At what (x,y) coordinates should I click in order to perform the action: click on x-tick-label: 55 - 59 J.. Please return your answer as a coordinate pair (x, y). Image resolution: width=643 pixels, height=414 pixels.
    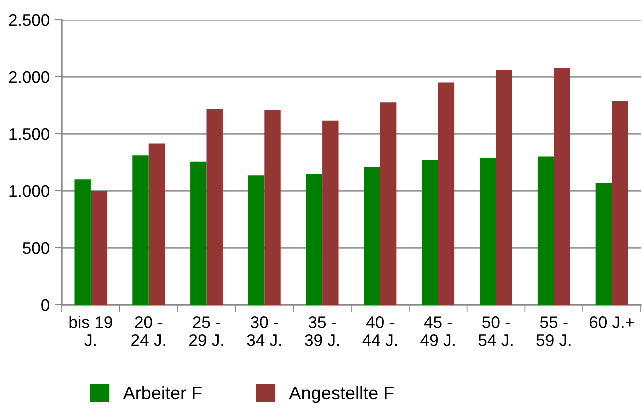
    Looking at the image, I should click on (553, 331).